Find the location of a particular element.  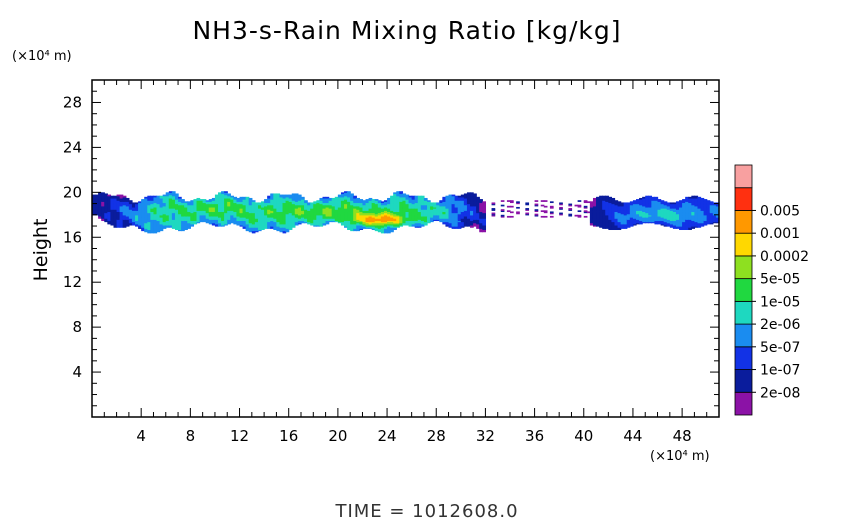

x-tick-label: 48 is located at coordinates (682, 436).